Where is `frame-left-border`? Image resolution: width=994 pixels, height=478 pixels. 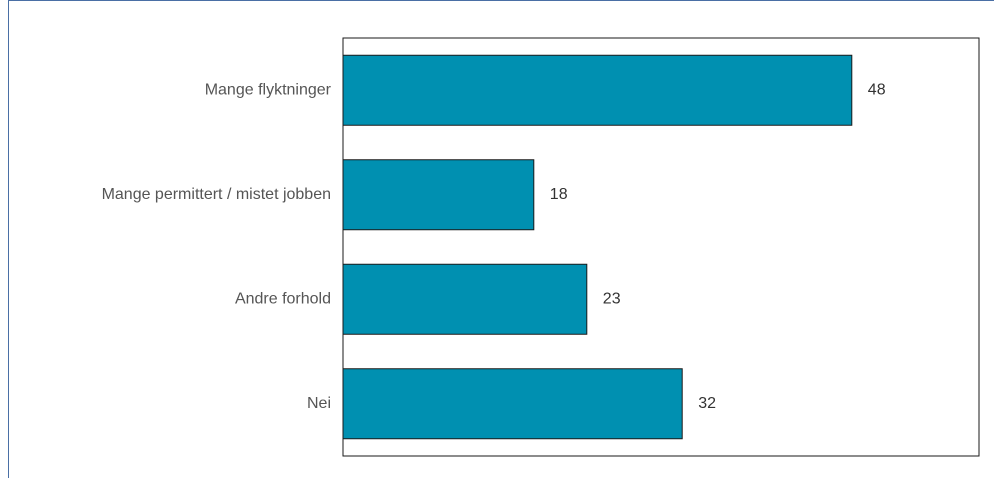 frame-left-border is located at coordinates (8, 239).